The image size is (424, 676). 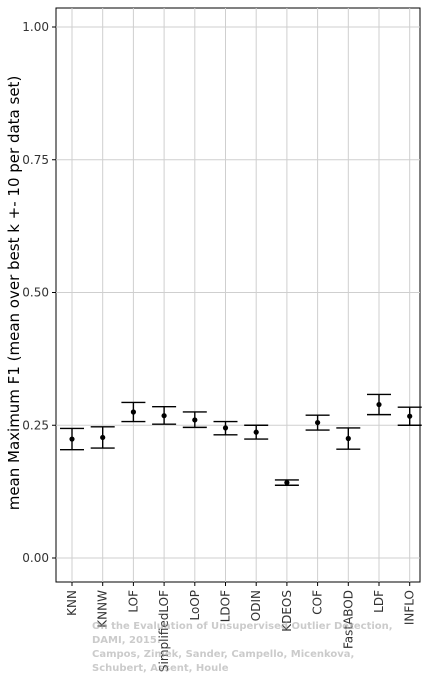 I want to click on mean-point-LDF, so click(x=379, y=404).